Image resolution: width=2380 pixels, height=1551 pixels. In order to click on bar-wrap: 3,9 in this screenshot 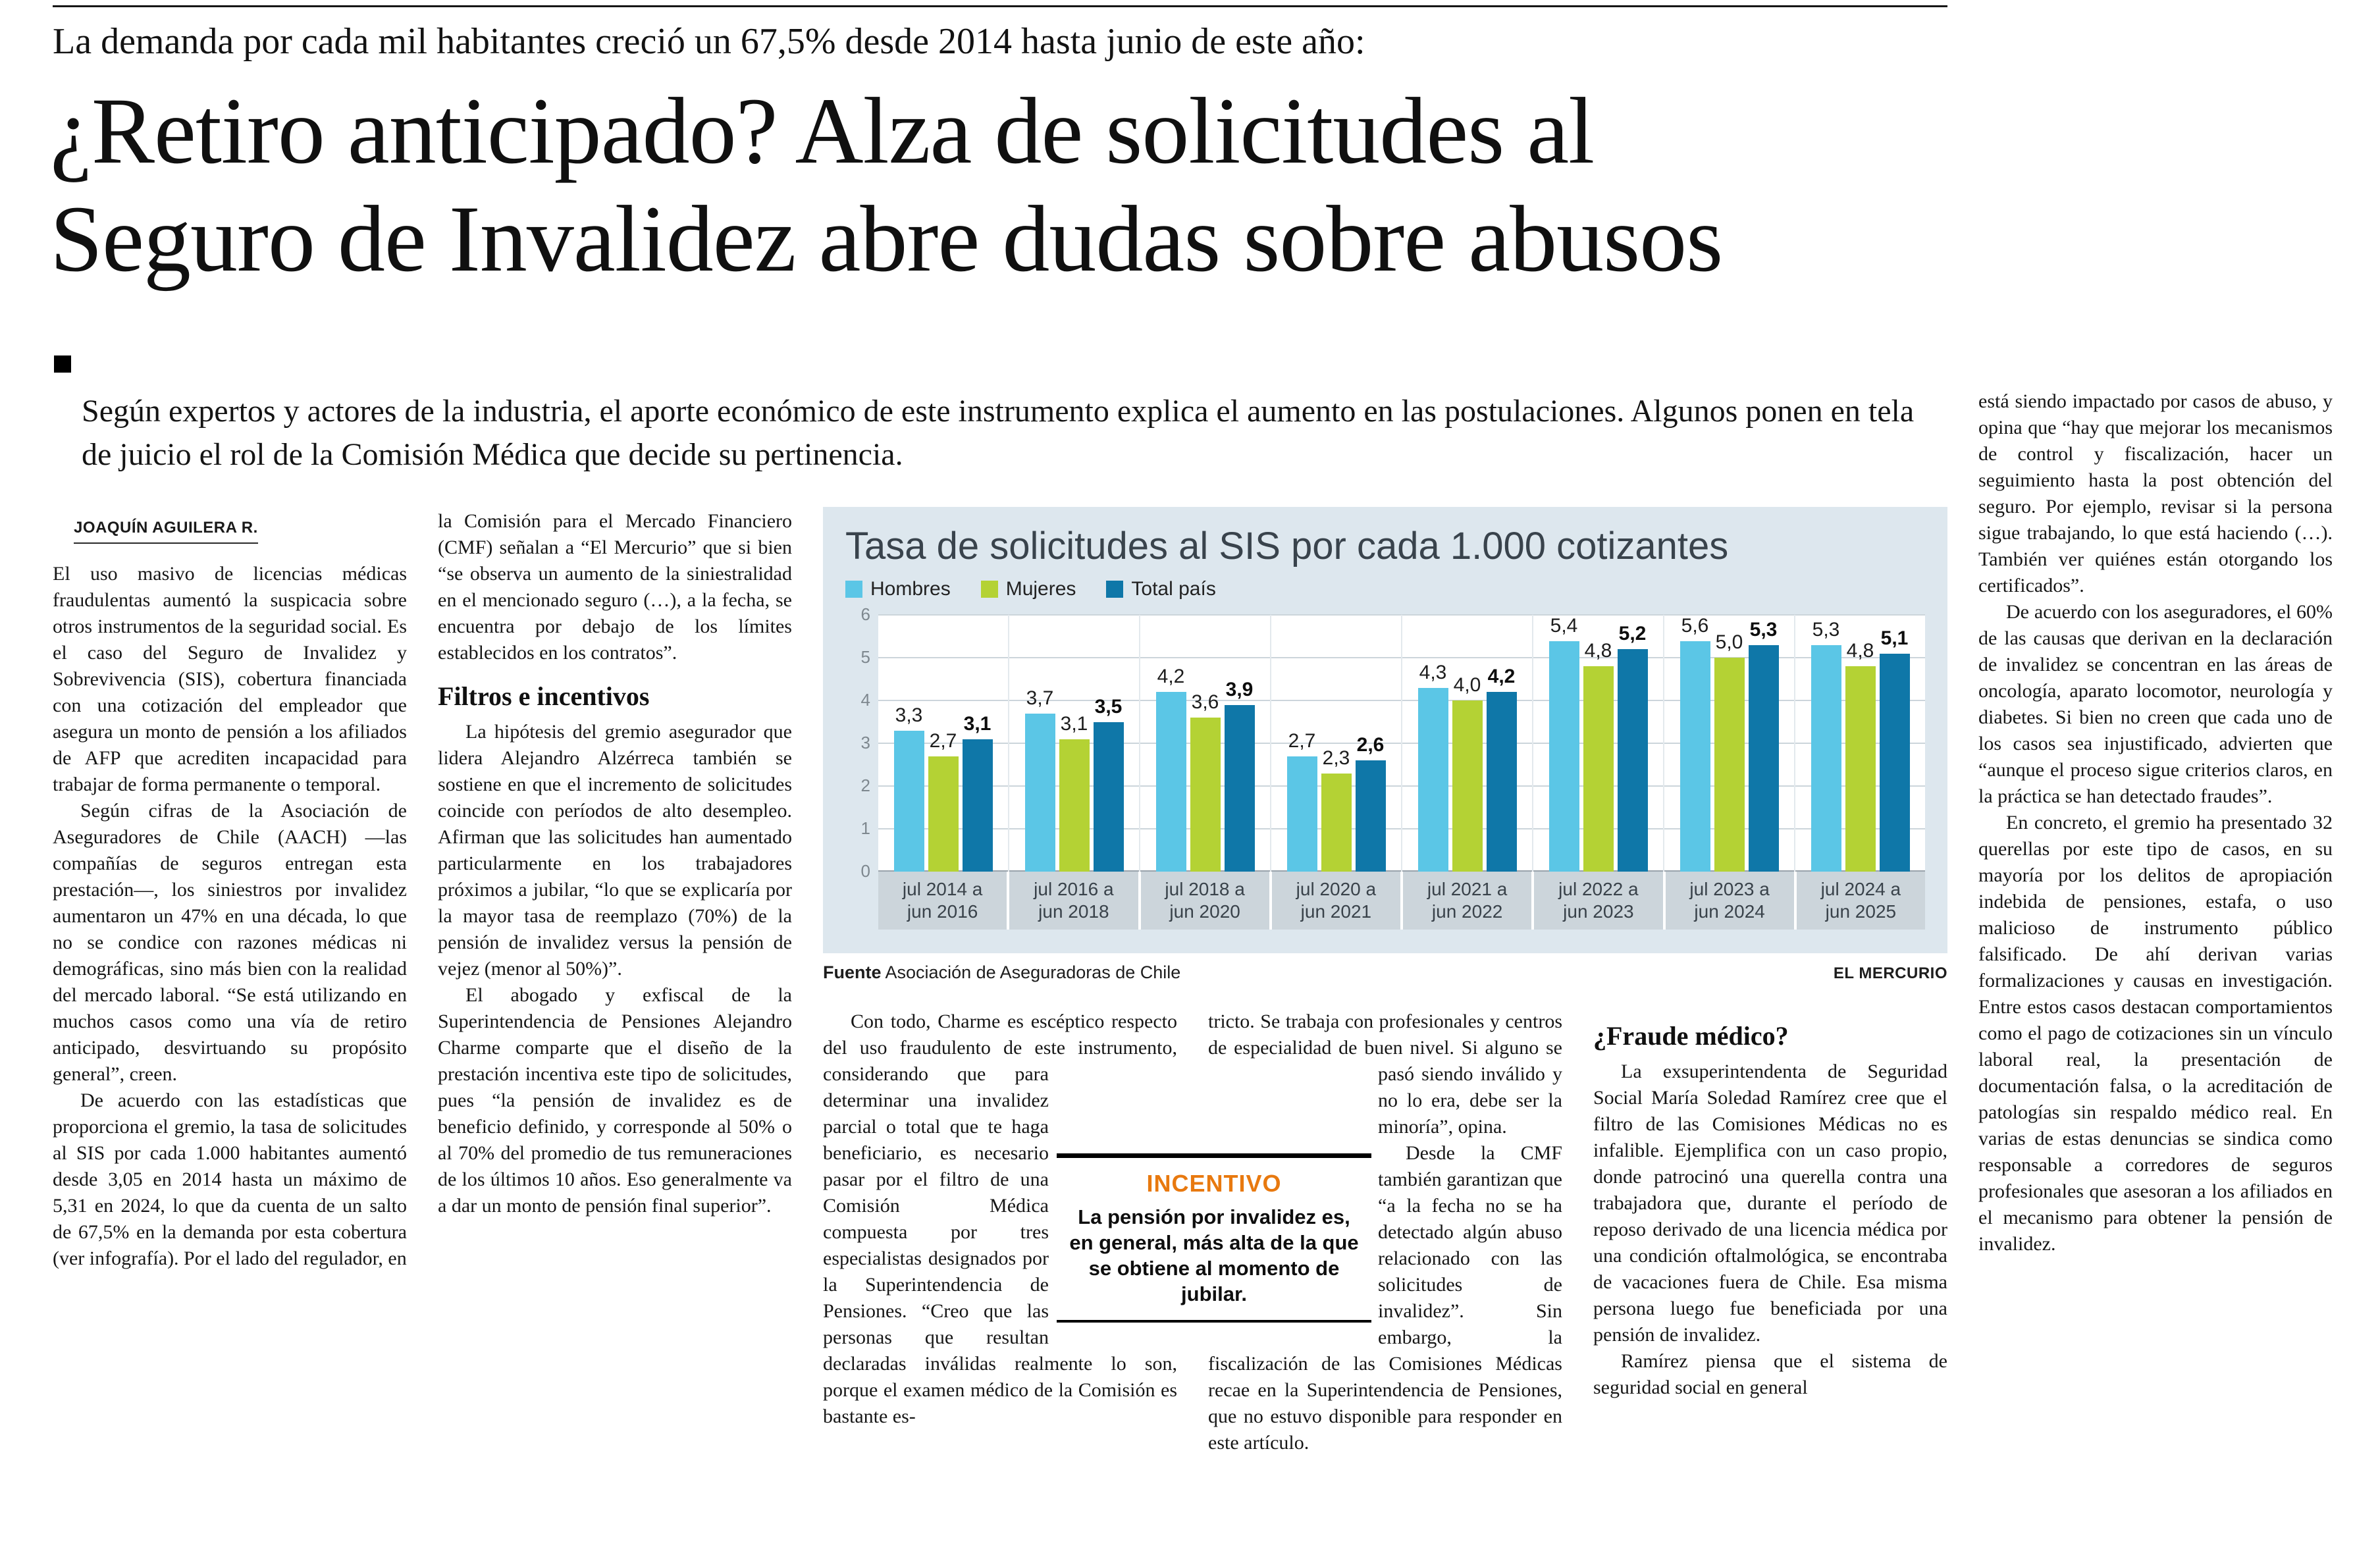, I will do `click(1239, 744)`.